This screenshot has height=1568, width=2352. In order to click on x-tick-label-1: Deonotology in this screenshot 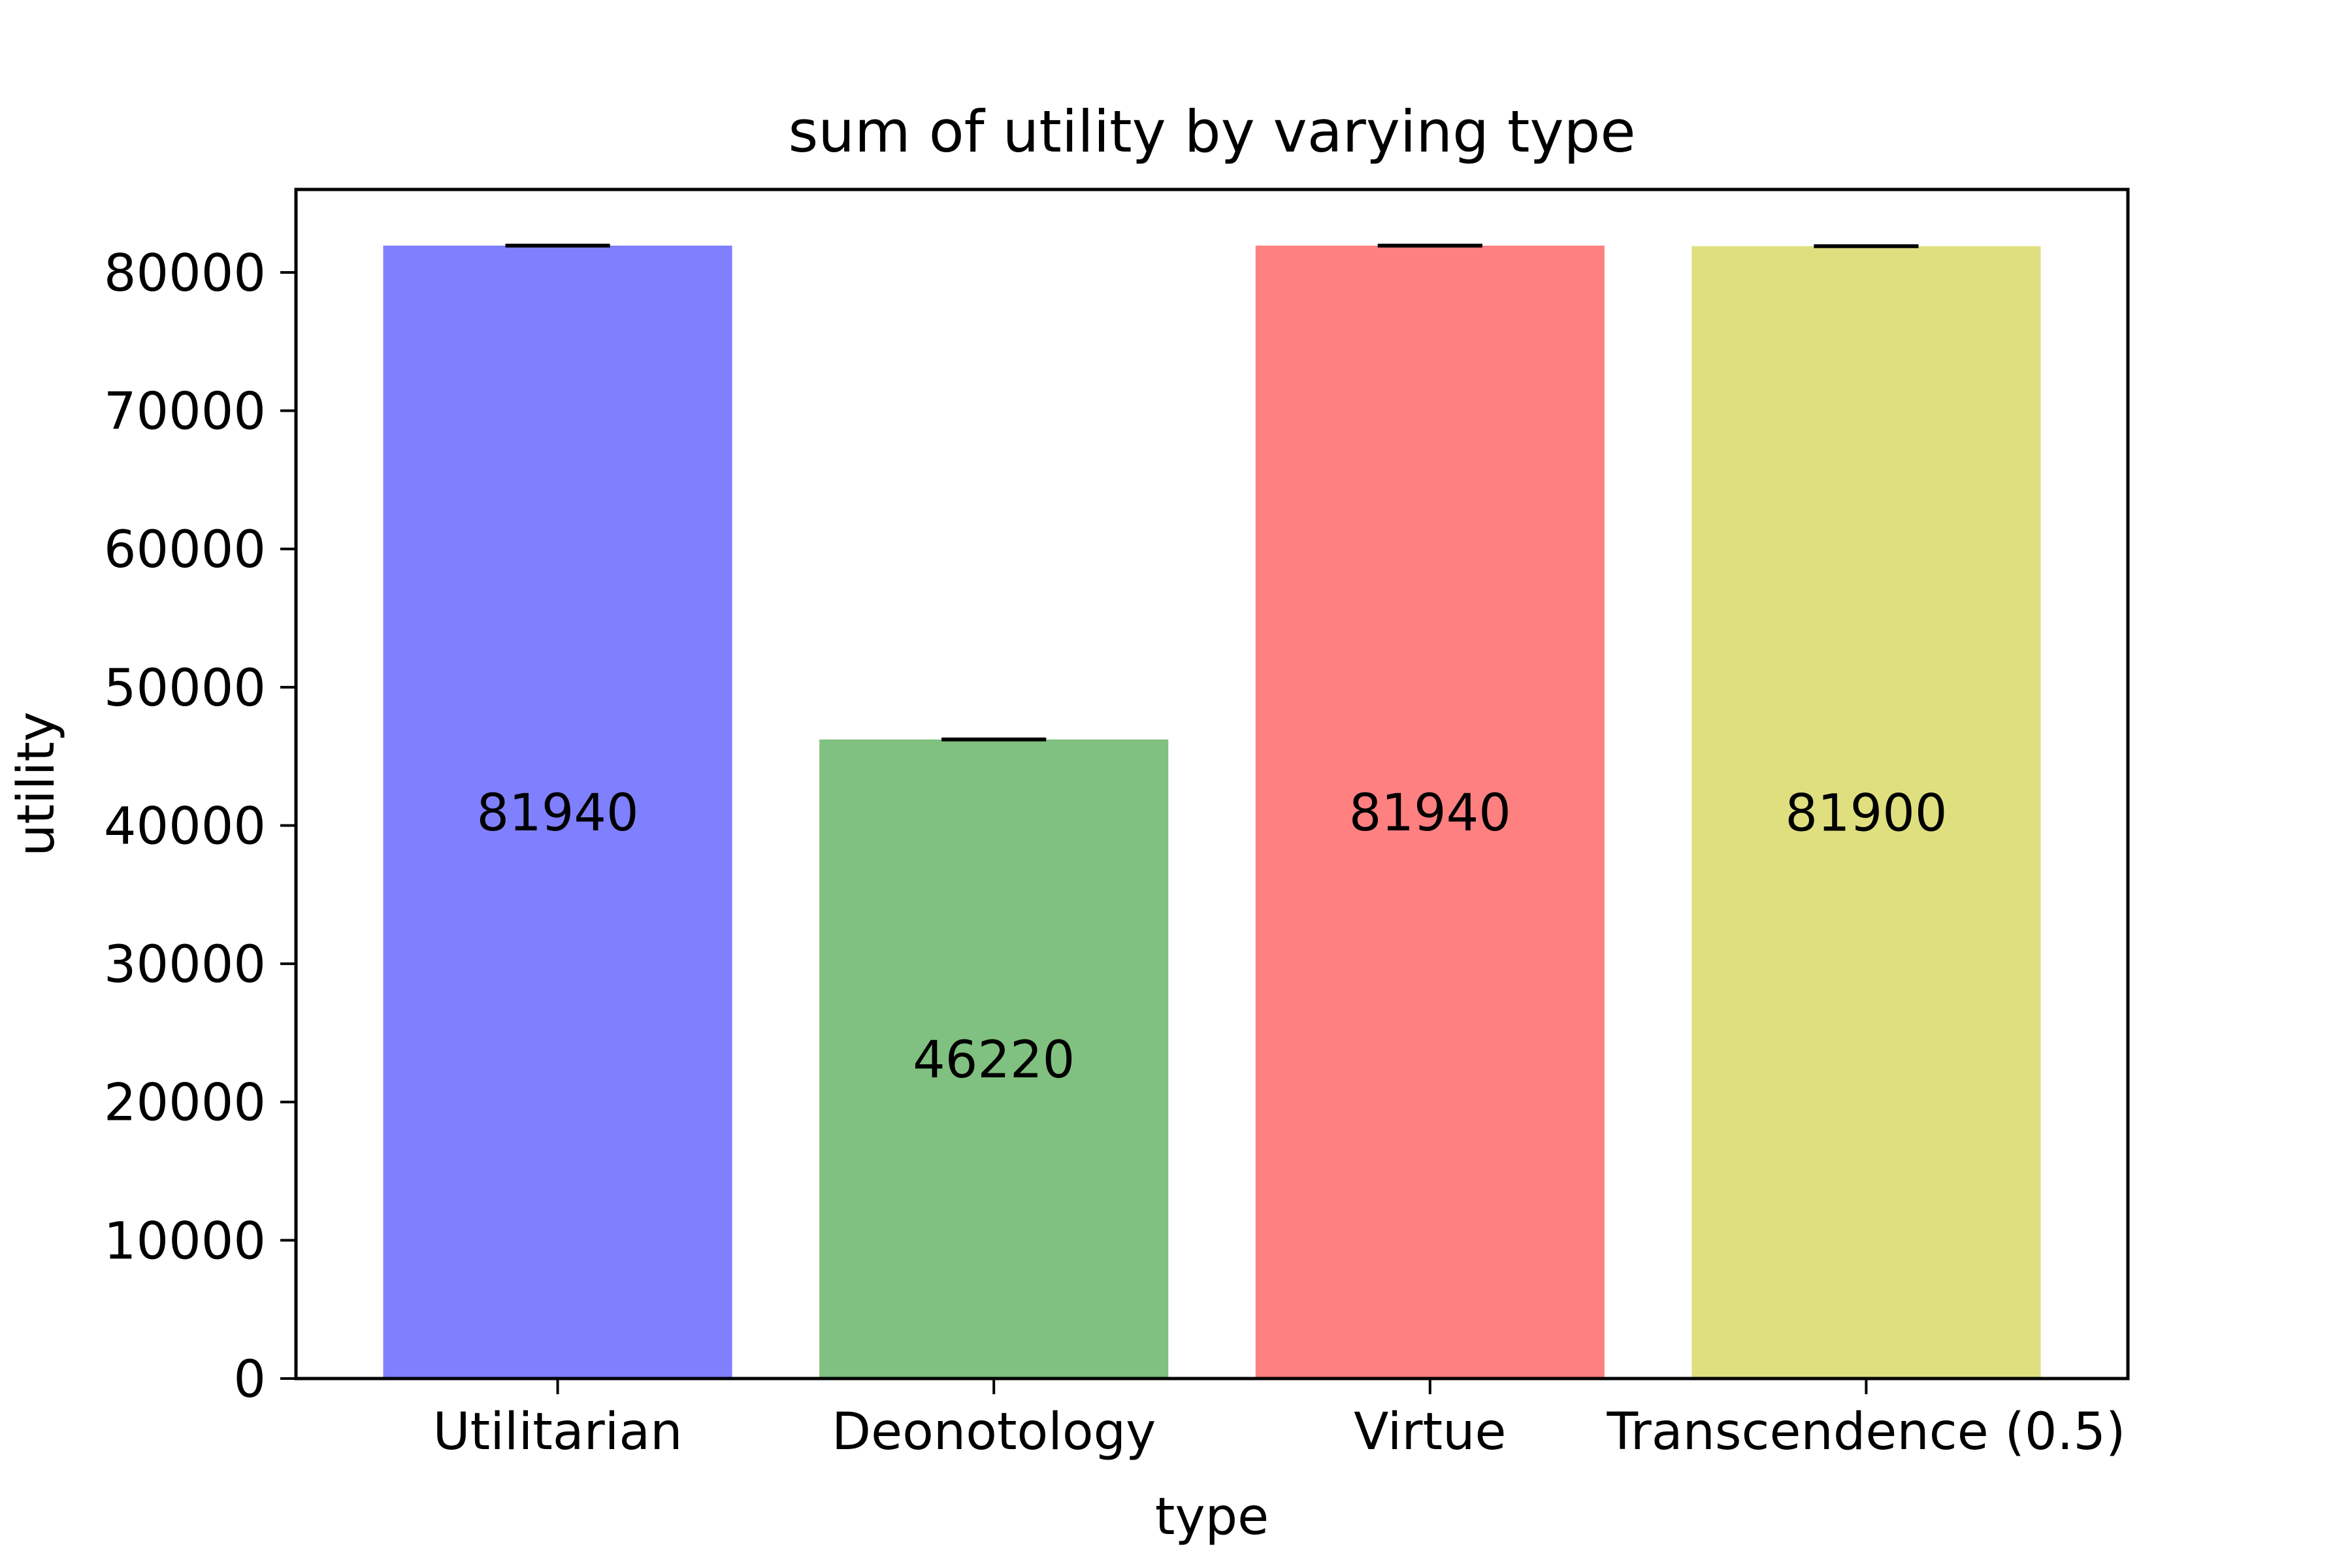, I will do `click(994, 1432)`.